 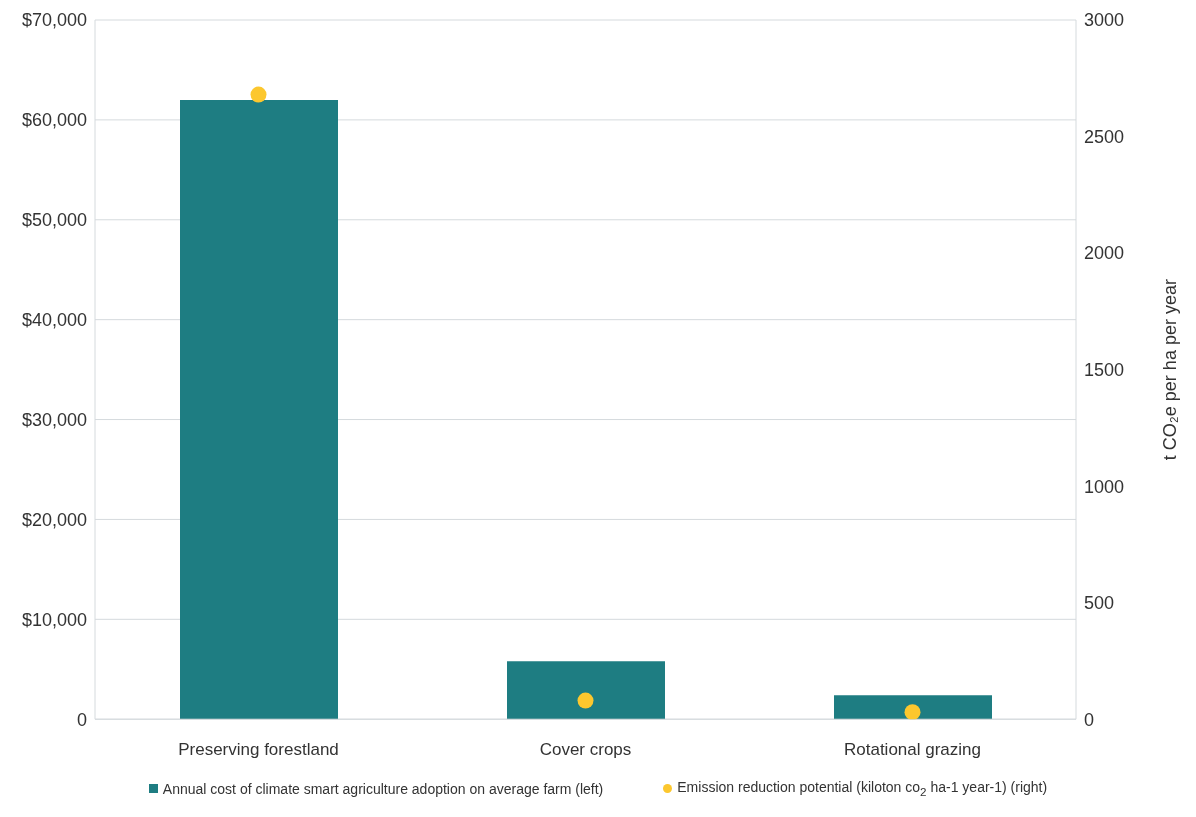 What do you see at coordinates (54, 120) in the screenshot?
I see `y-tick-label: $60,000` at bounding box center [54, 120].